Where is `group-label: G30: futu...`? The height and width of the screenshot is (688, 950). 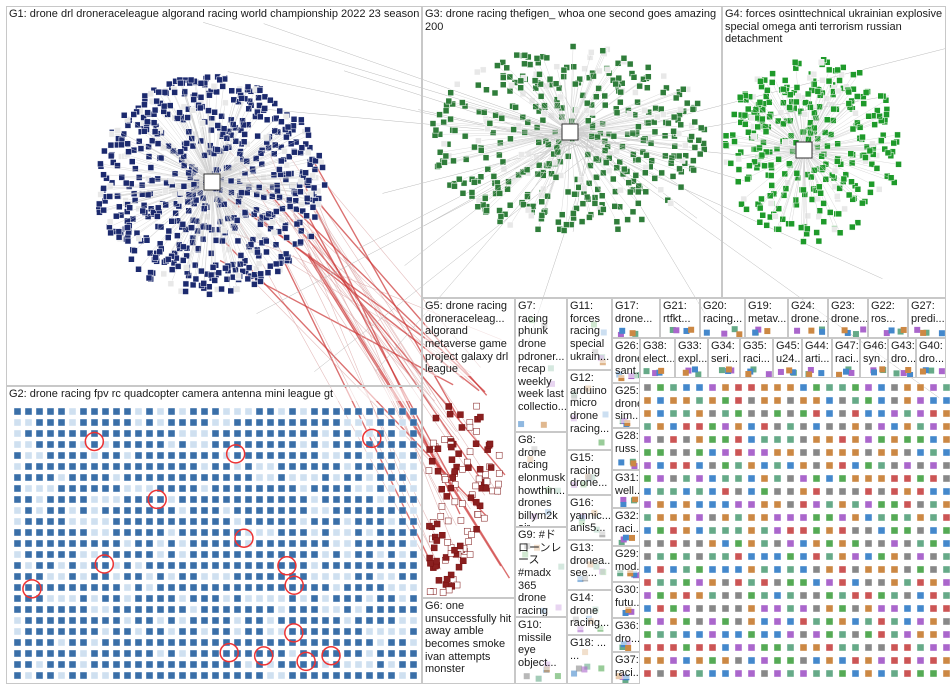
group-label: G30: futu... is located at coordinates (627, 597).